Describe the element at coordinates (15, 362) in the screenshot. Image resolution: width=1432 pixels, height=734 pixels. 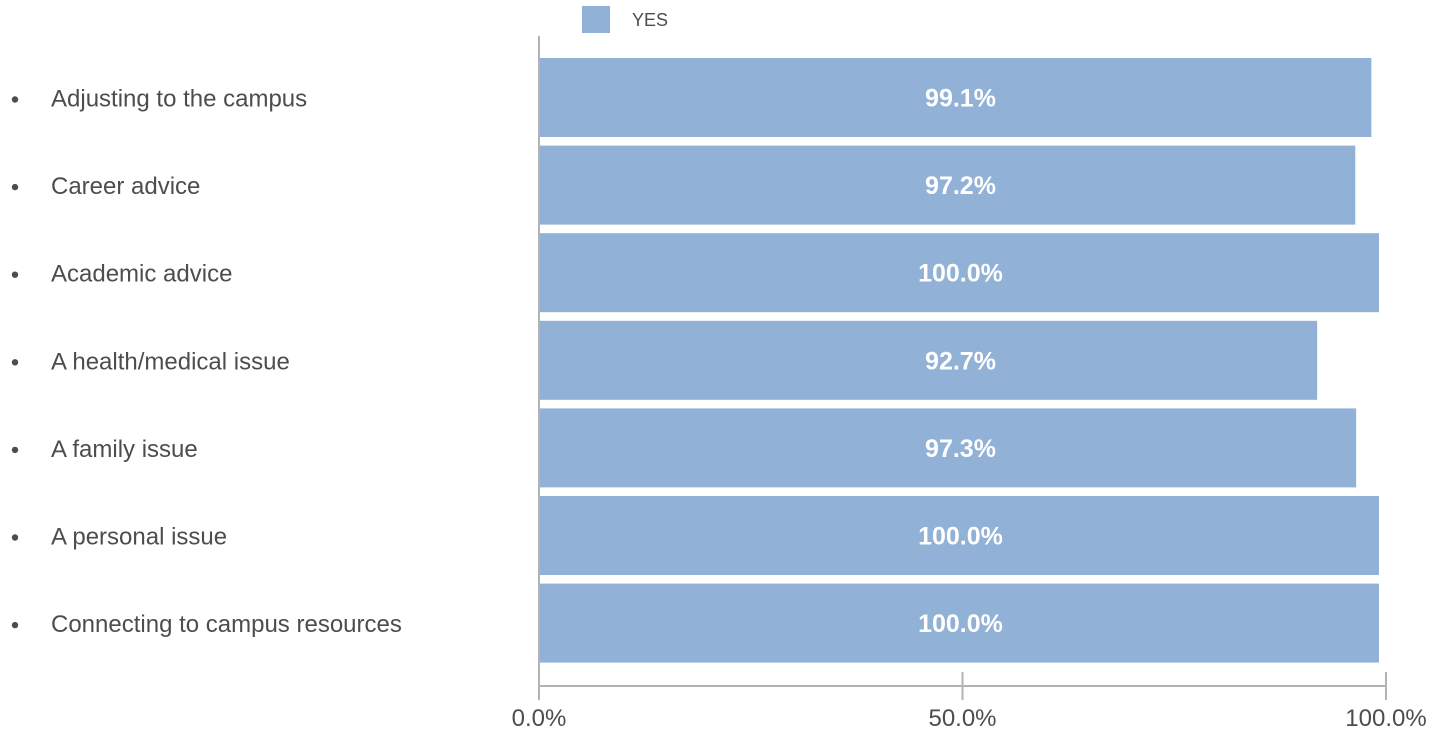
I see `category-bullet-a-health-medical-issue` at that location.